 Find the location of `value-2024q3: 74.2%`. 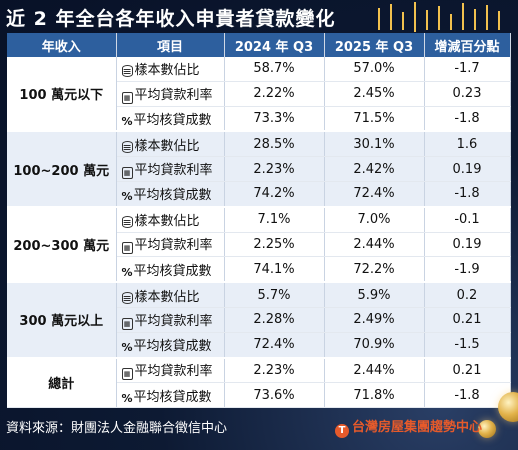

value-2024q3: 74.2% is located at coordinates (274, 194).